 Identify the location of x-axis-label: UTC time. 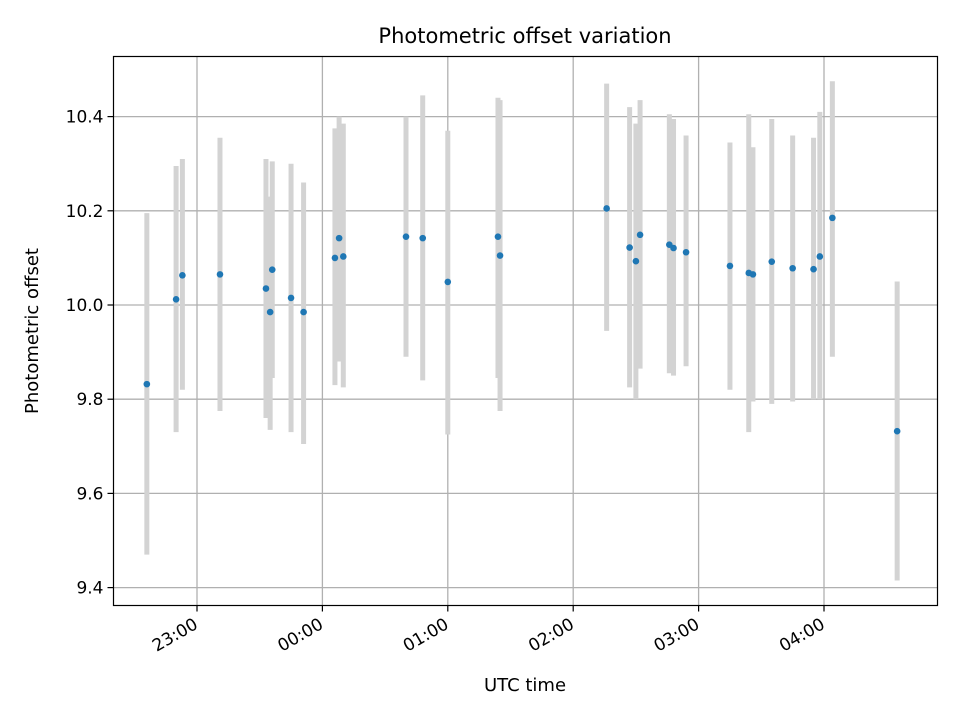
(525, 685).